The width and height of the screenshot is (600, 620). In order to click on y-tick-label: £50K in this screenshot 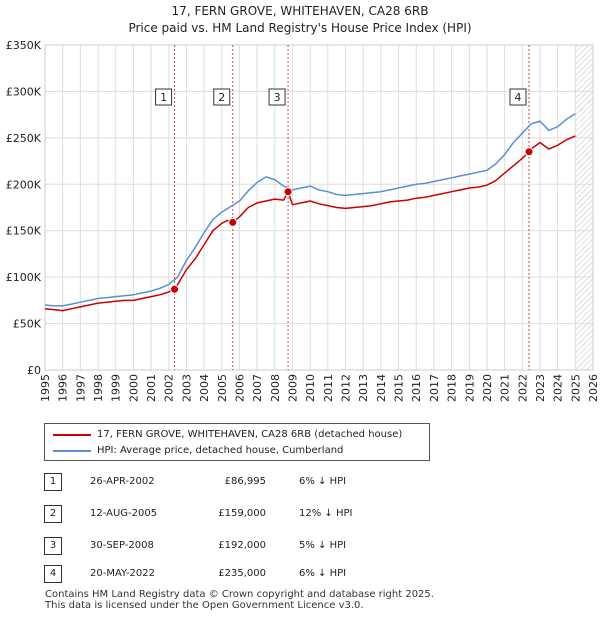, I will do `click(27, 324)`.